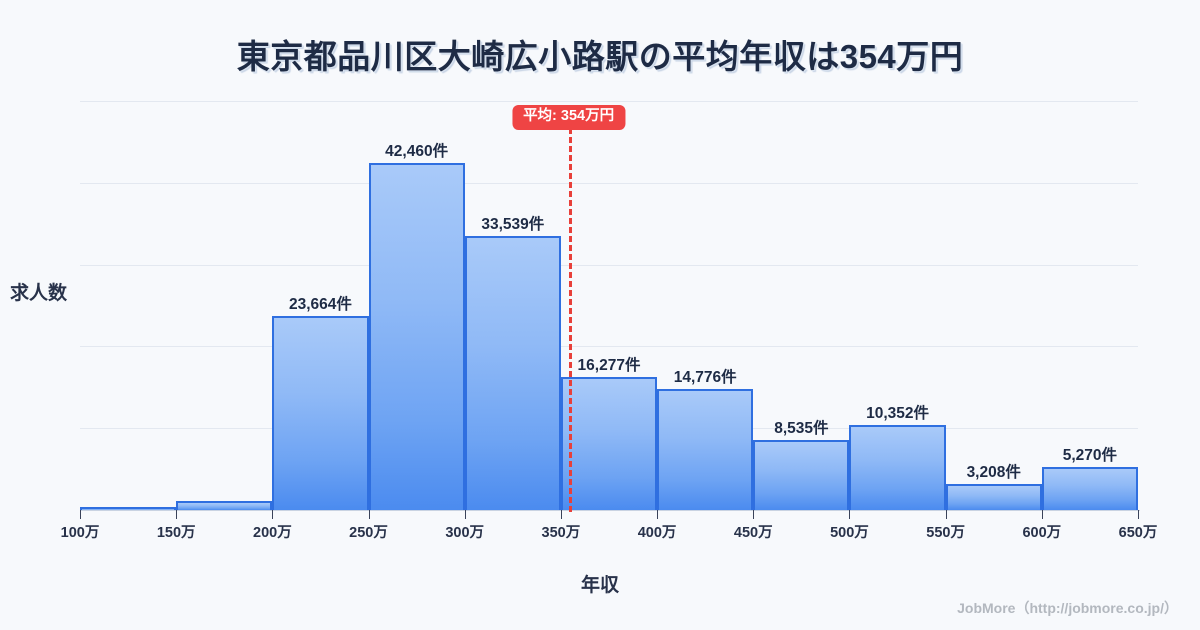 The width and height of the screenshot is (1200, 630). Describe the element at coordinates (600, 56) in the screenshot. I see `page-title: 東京都品川区大崎広小路駅の平均年収は354万円` at that location.